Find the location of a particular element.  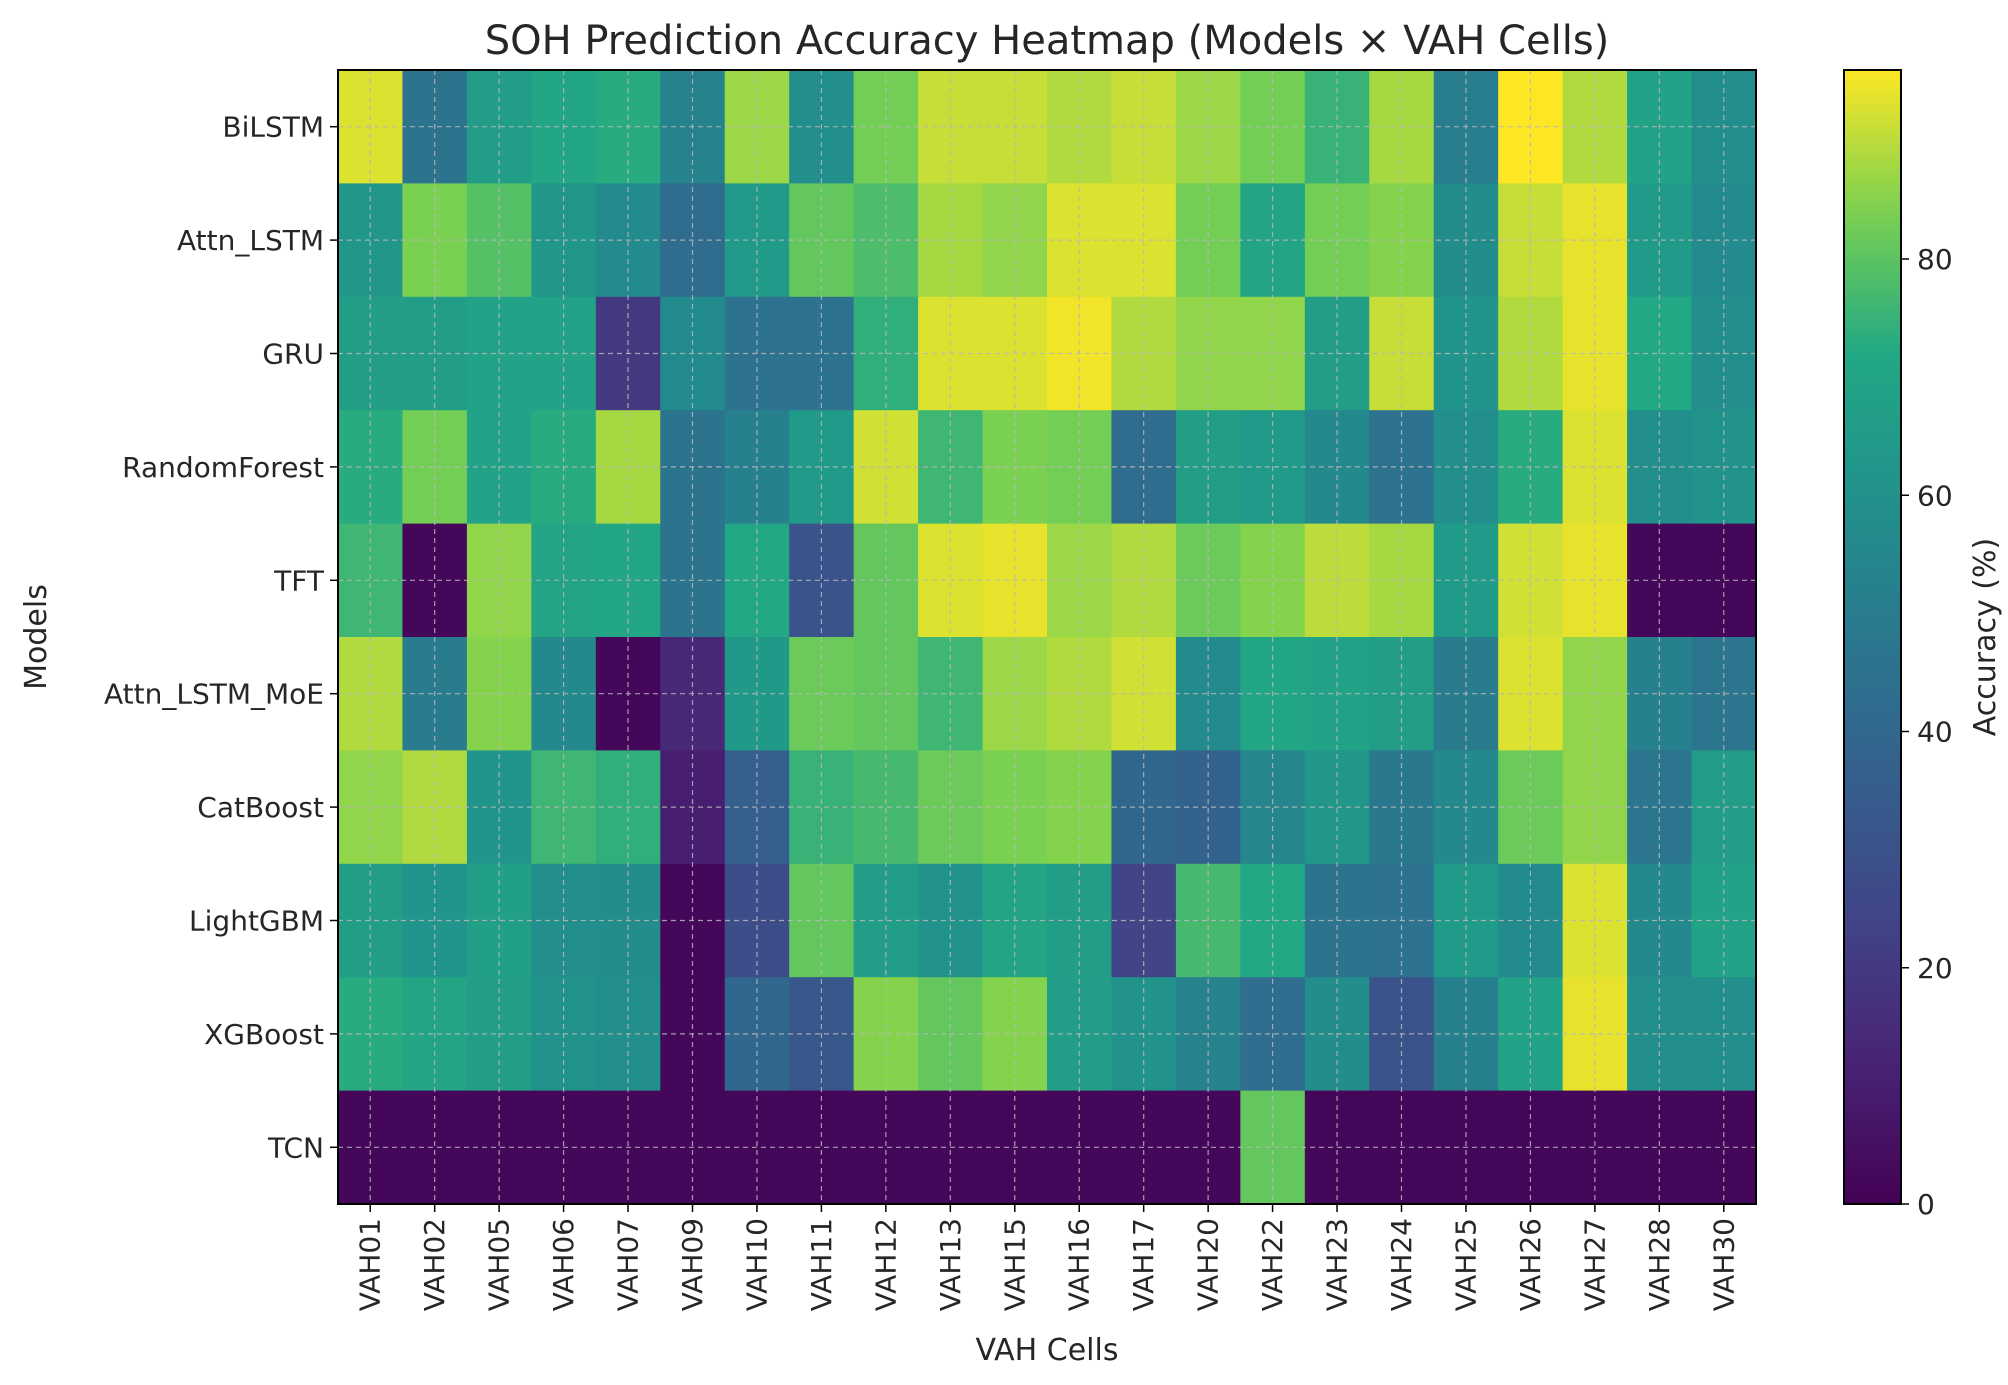

x-tick-label: VAH26 is located at coordinates (1530, 1264).